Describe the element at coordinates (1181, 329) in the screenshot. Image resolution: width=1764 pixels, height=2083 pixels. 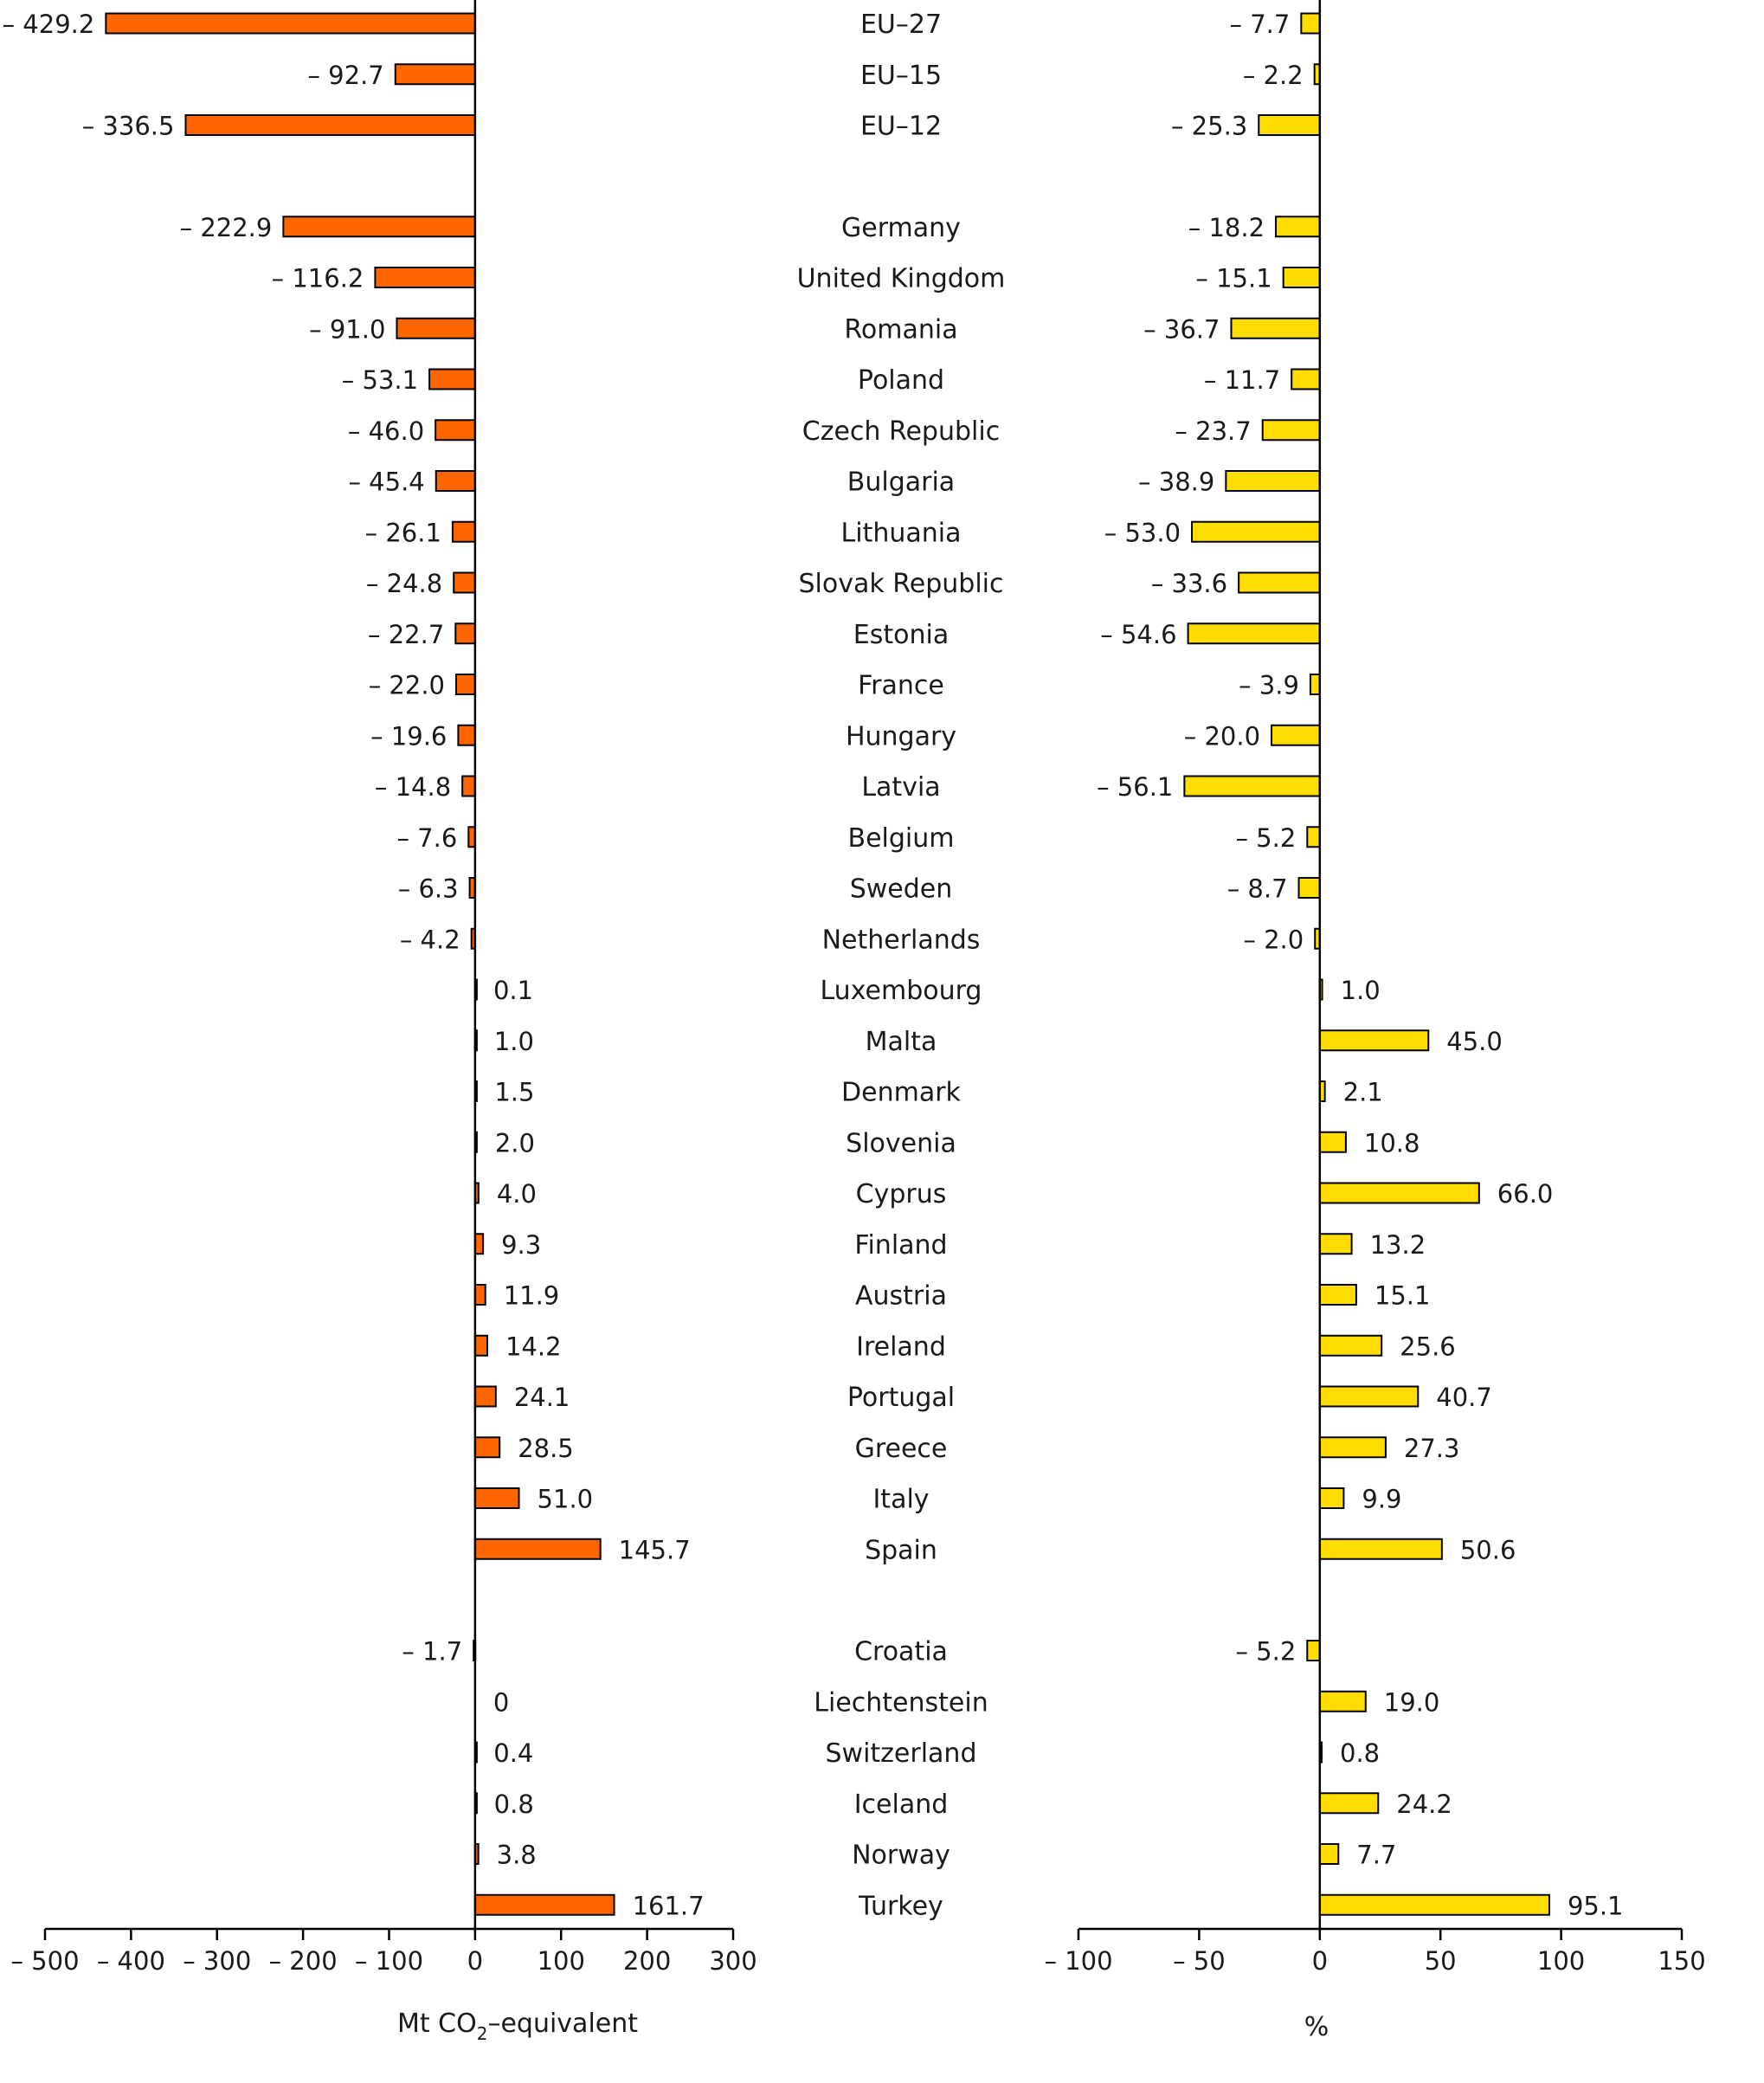
I see `right-value-label: – 36.7` at that location.